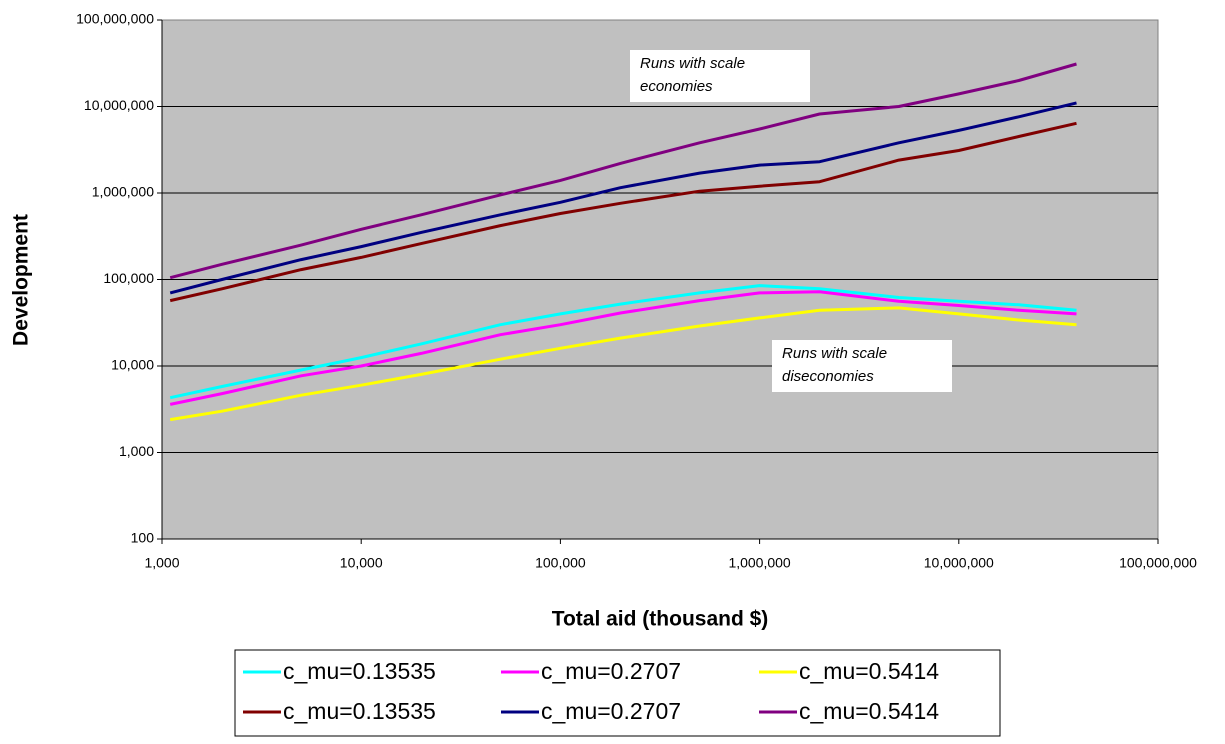 This screenshot has width=1225, height=744. I want to click on y-tick-label: 10,000, so click(132, 365).